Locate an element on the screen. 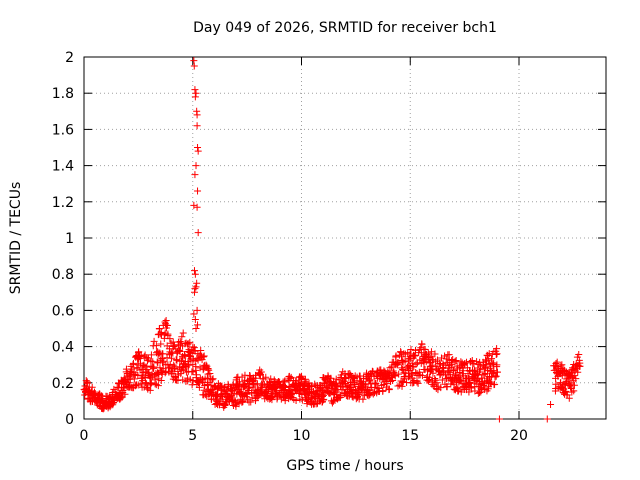 This screenshot has height=480, width=640. x-tick-label: 15 is located at coordinates (410, 436).